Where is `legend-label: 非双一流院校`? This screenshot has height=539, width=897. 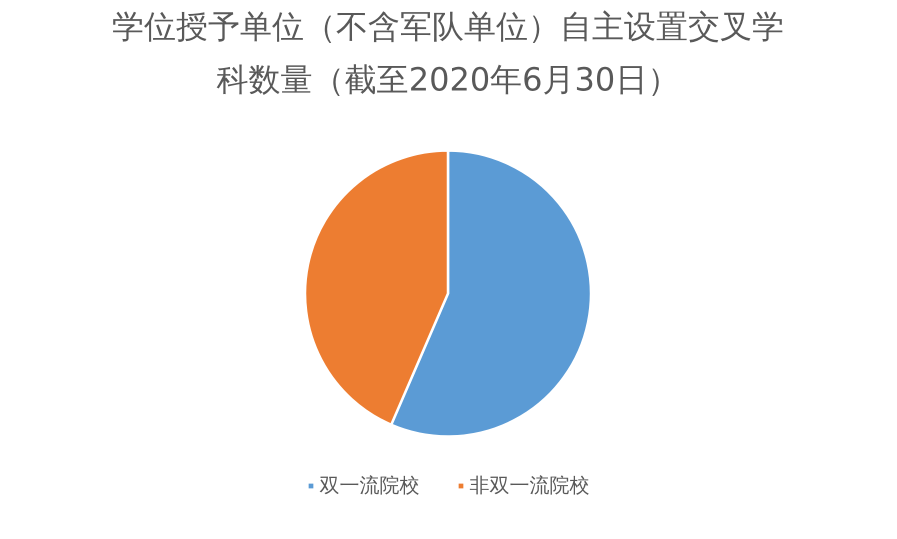
legend-label: 非双一流院校 is located at coordinates (530, 485).